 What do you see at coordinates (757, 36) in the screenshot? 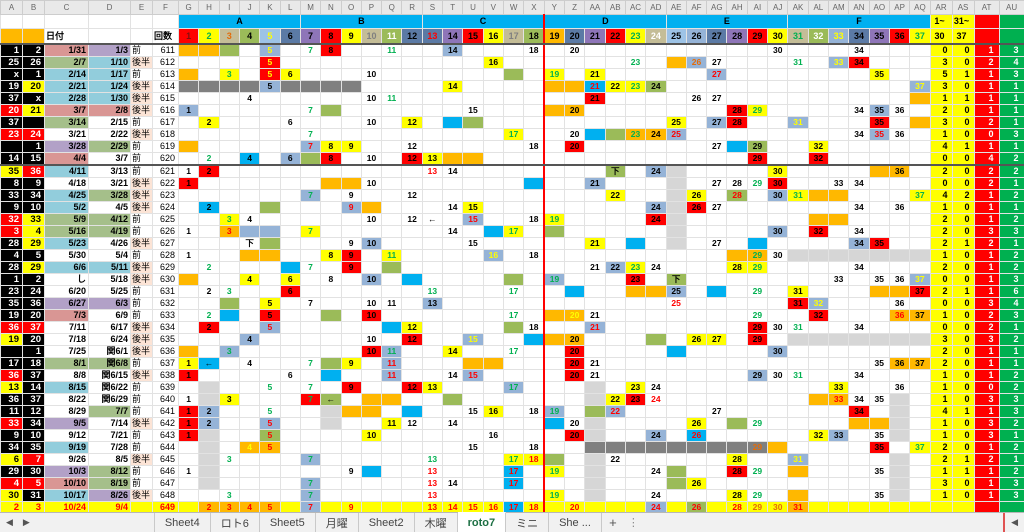
I see `number-header-29: 29` at bounding box center [757, 36].